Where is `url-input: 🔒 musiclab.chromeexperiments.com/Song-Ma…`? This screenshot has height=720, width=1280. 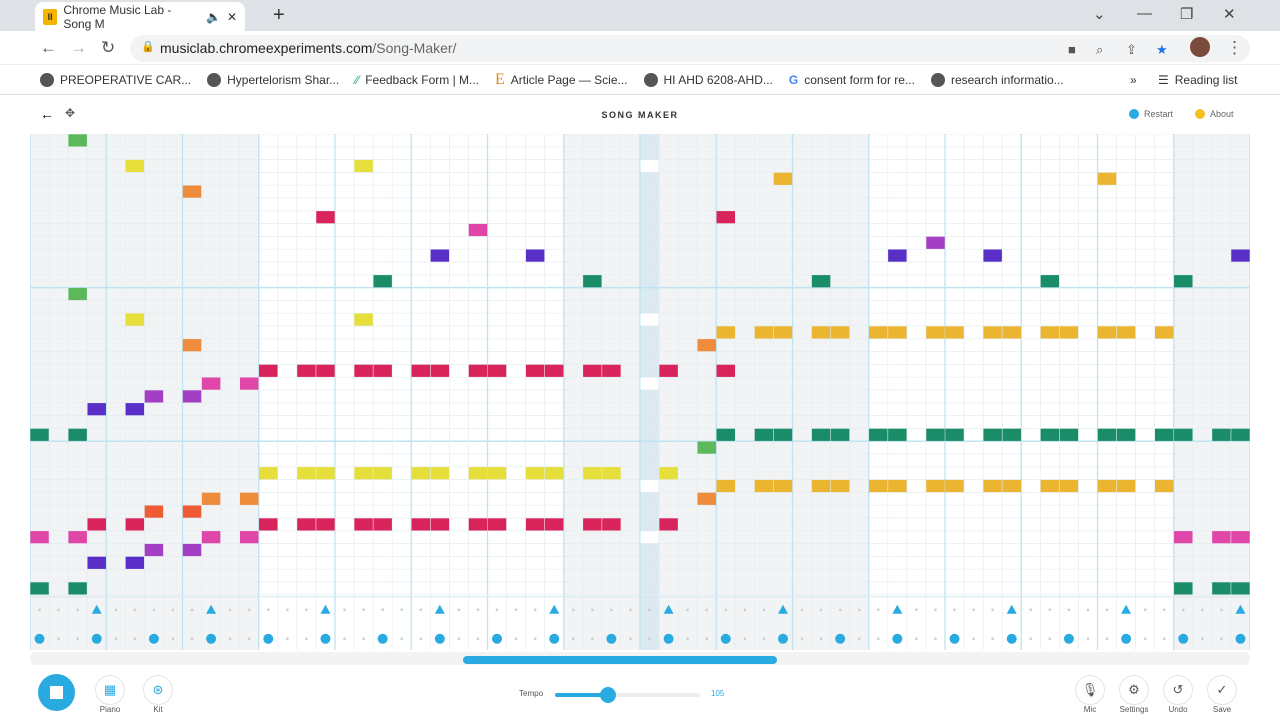
url-input: 🔒 musiclab.chromeexperiments.com/Song-Ma… is located at coordinates (690, 48).